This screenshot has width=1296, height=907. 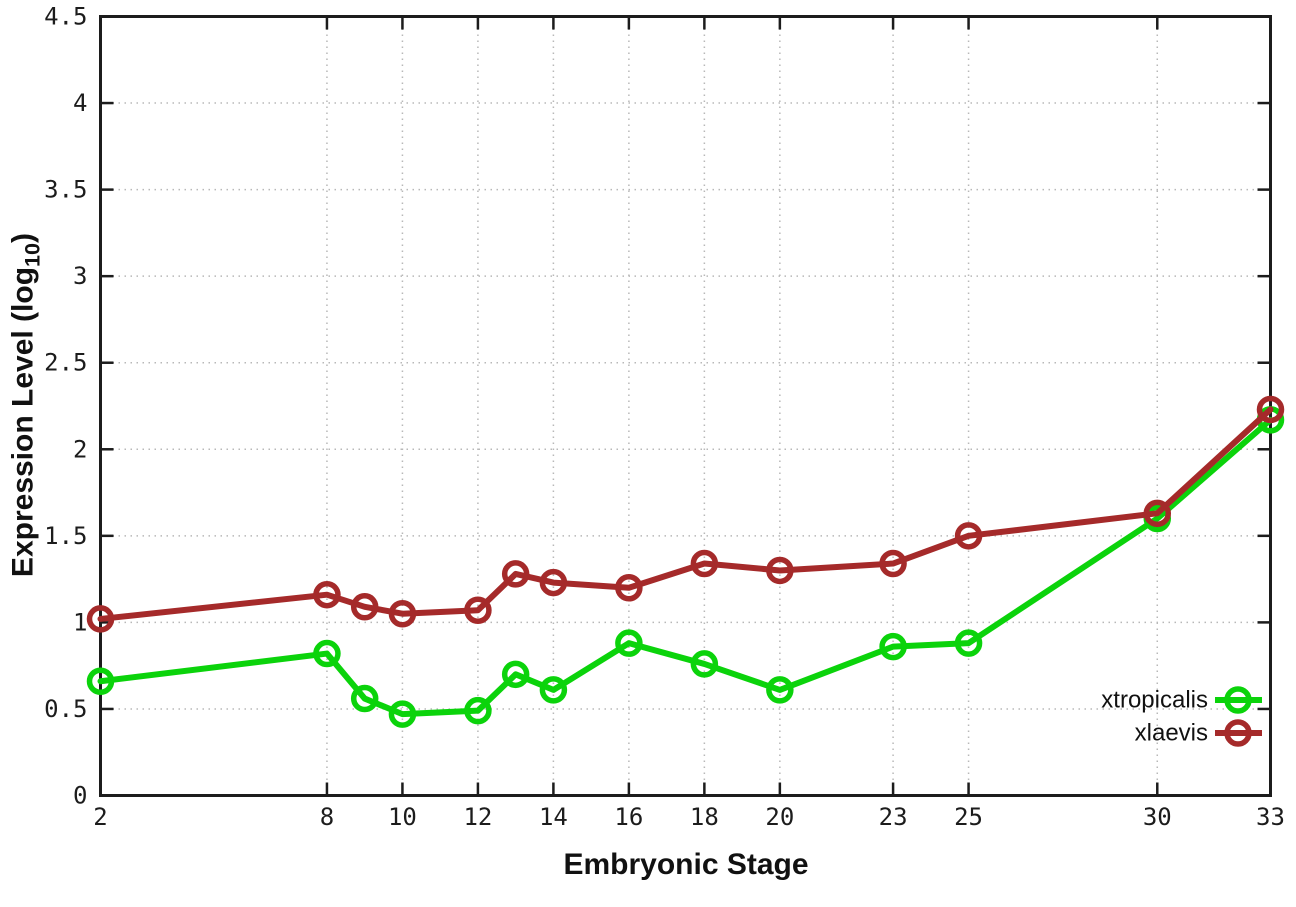 What do you see at coordinates (65, 190) in the screenshot?
I see `y-tick-label: 3.5` at bounding box center [65, 190].